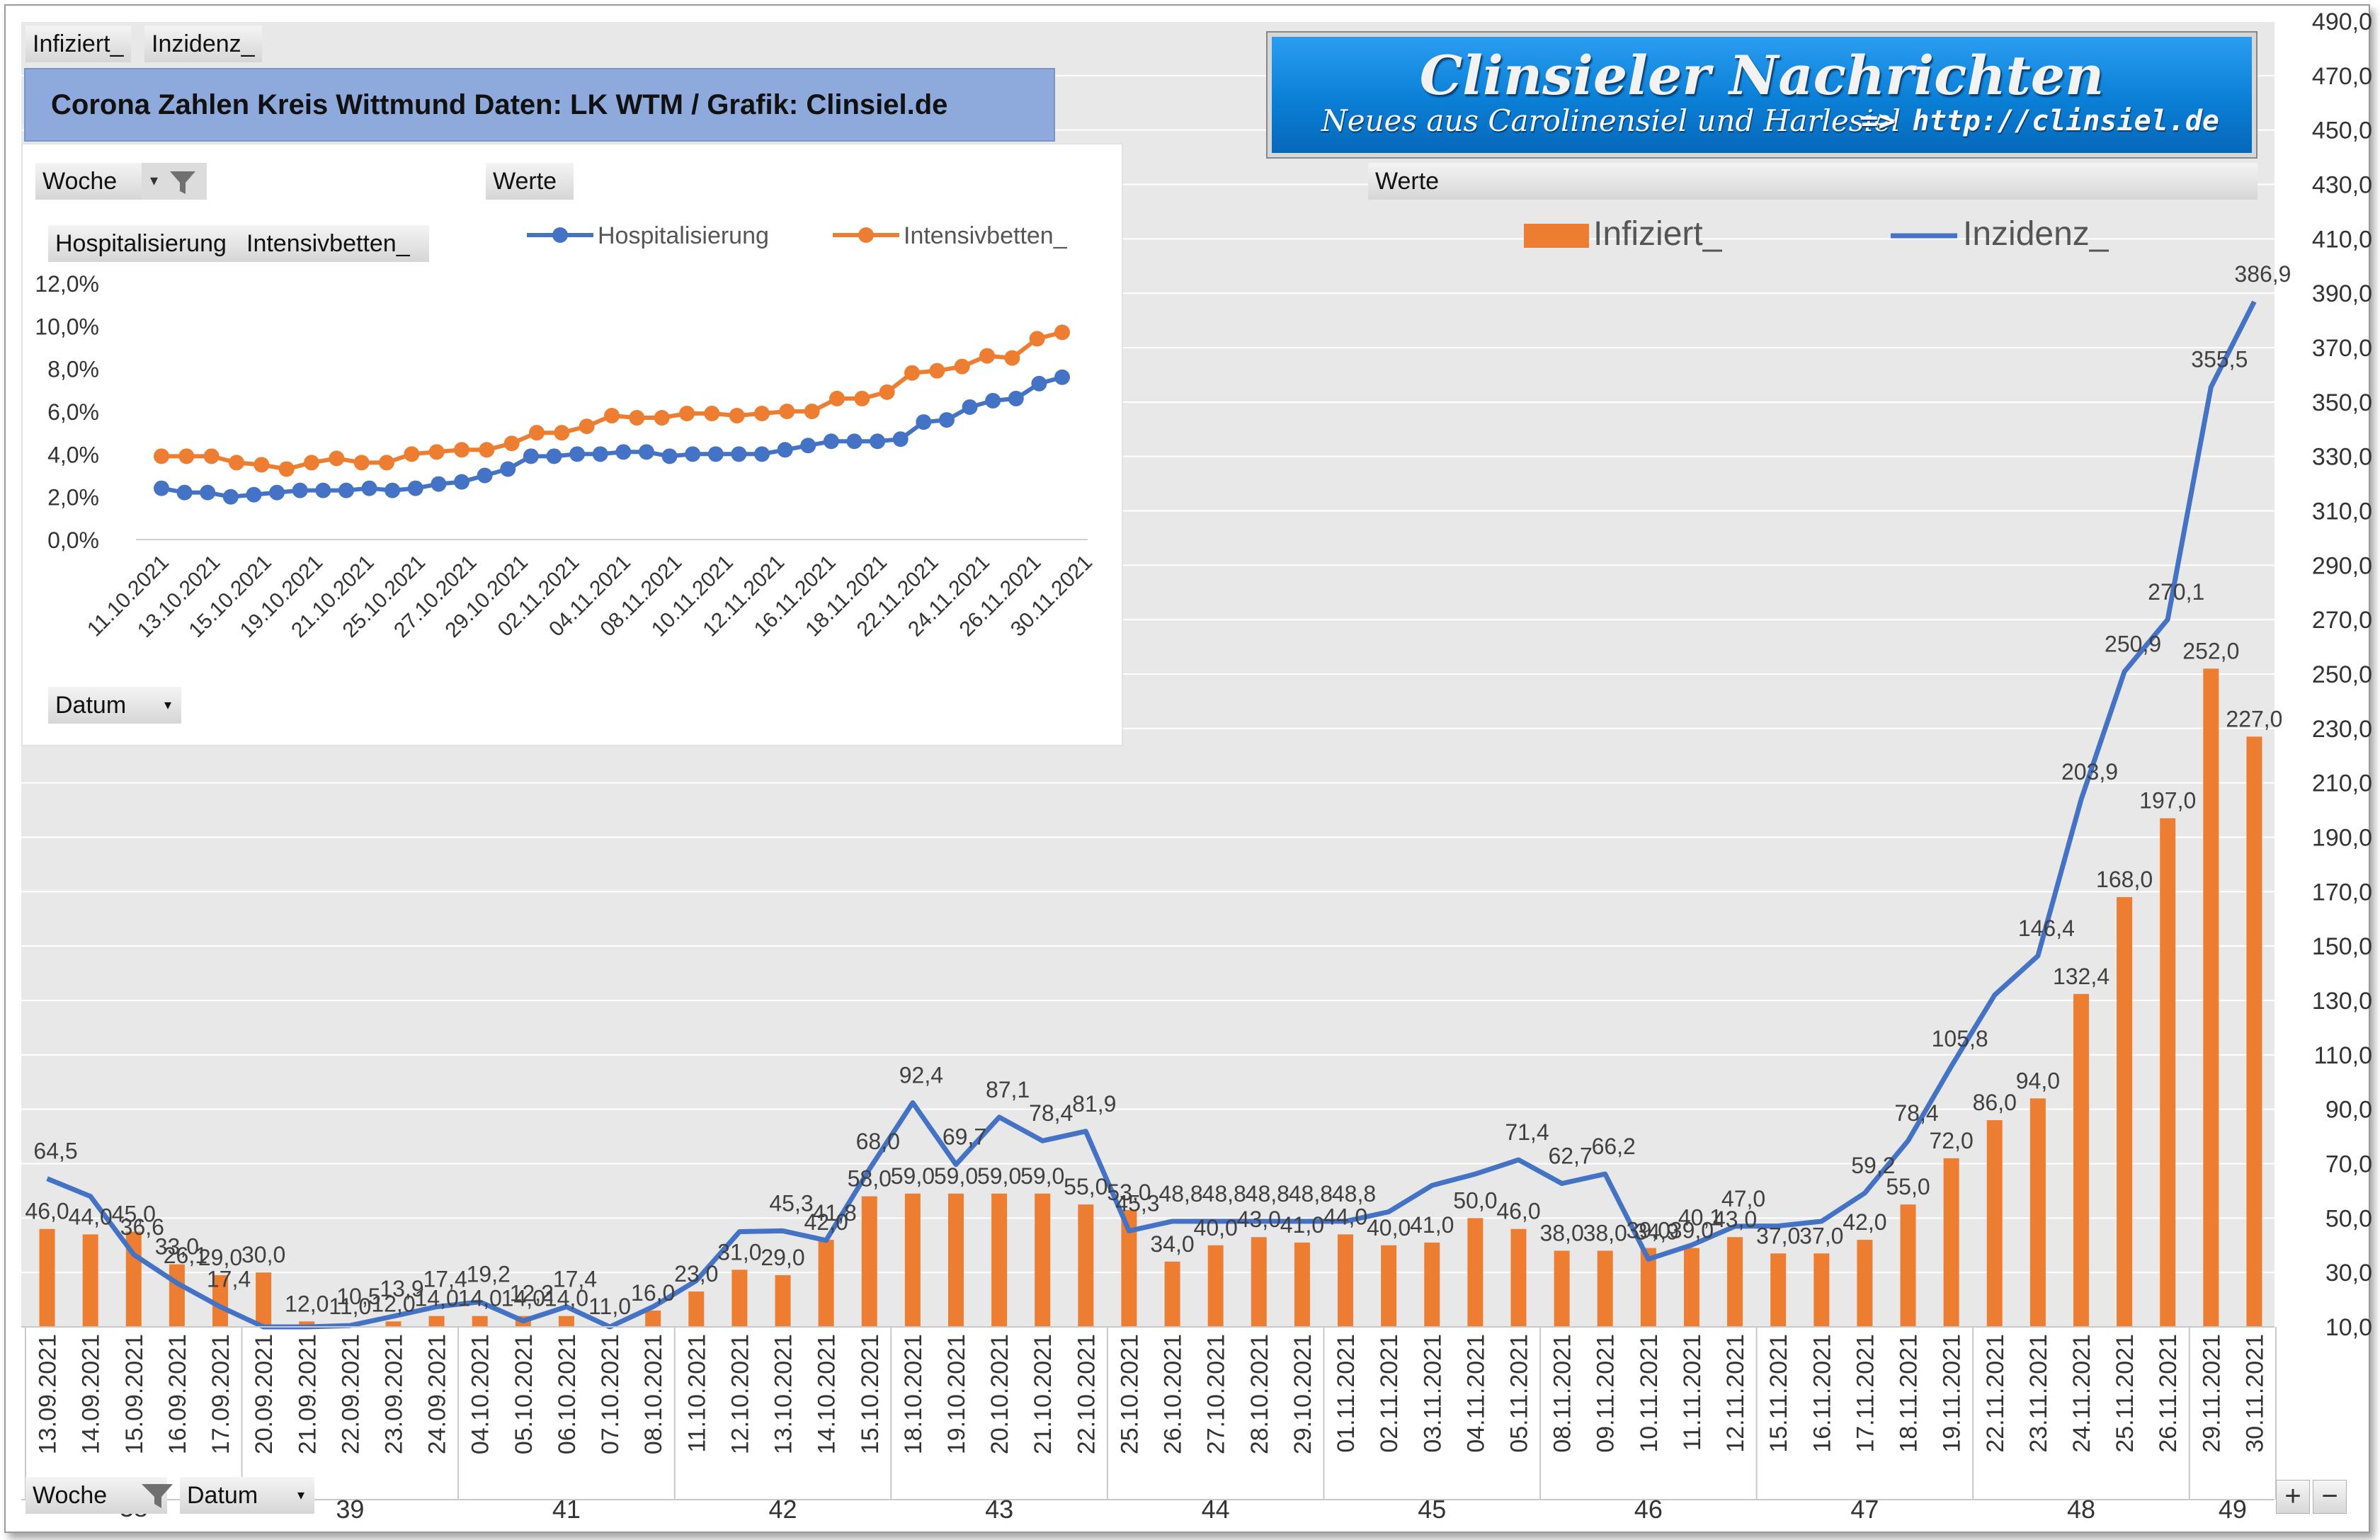 The height and width of the screenshot is (1540, 2380). I want to click on line-data-label: 19,2, so click(489, 1275).